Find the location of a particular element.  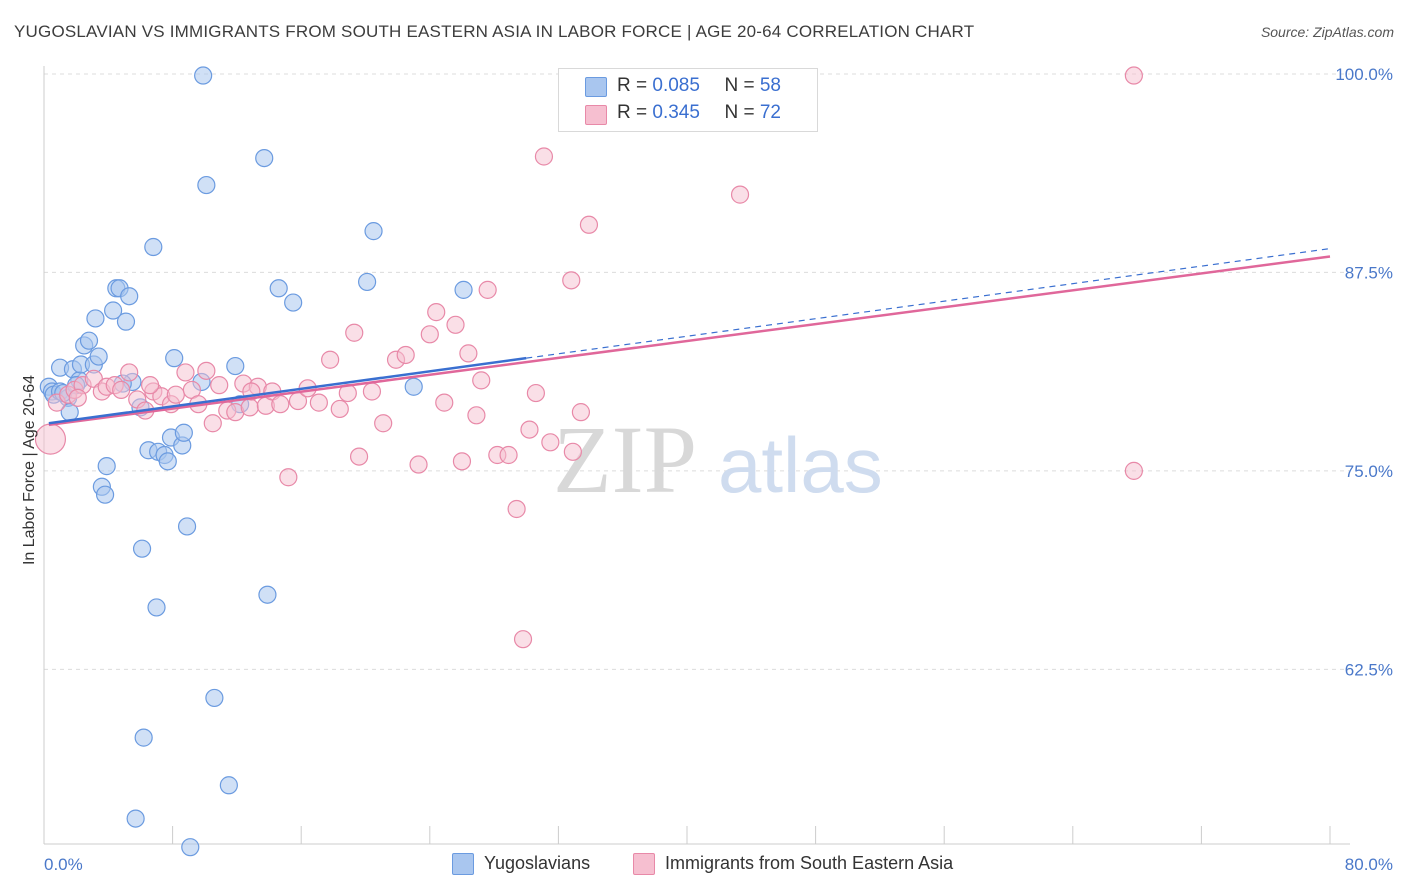

source-label: Source: ZipAtlas.com is located at coordinates (1327, 32).